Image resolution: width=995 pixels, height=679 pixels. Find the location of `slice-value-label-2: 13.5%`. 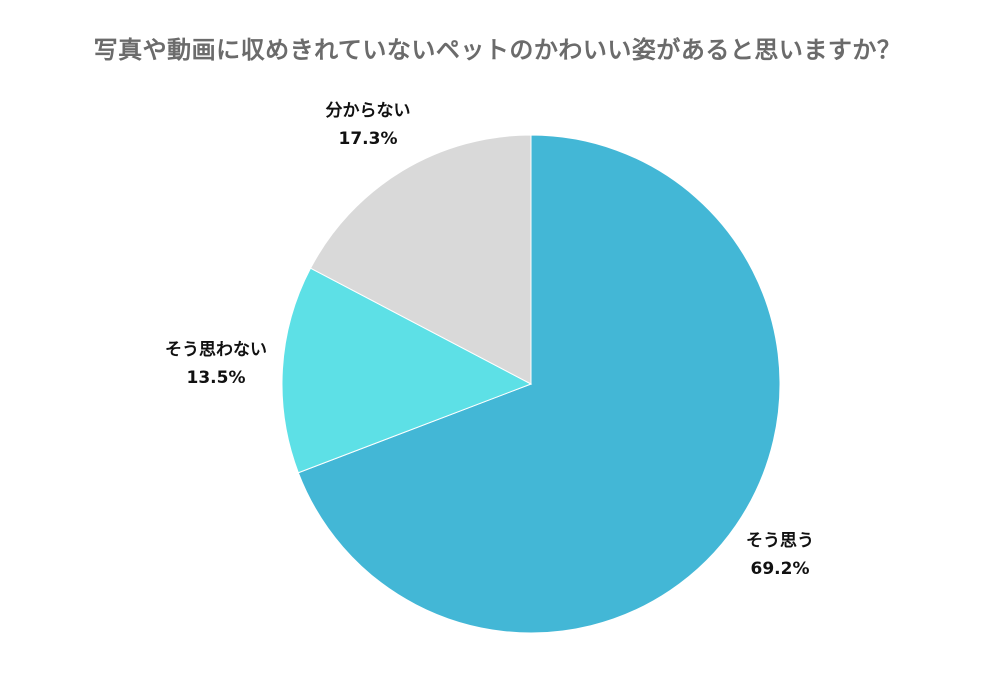

slice-value-label-2: 13.5% is located at coordinates (216, 378).